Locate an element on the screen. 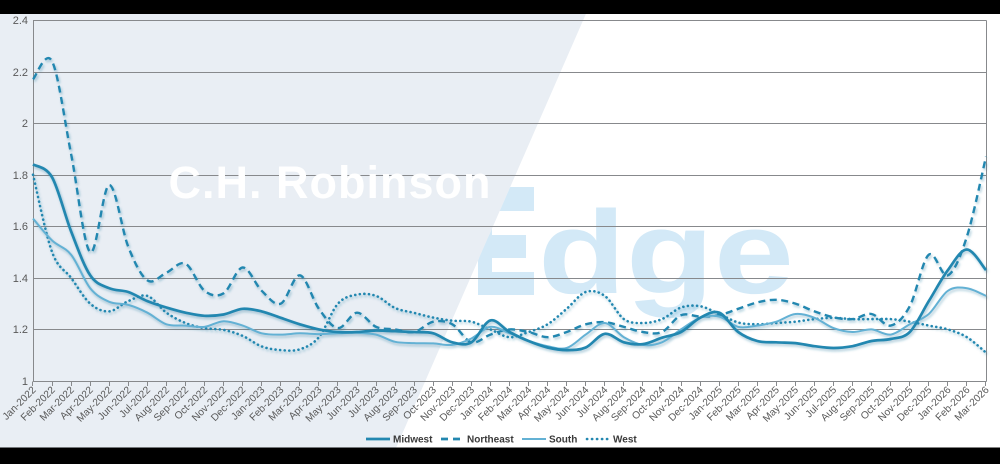 The image size is (1000, 469). svg-text: 1.8 is located at coordinates (20, 176).